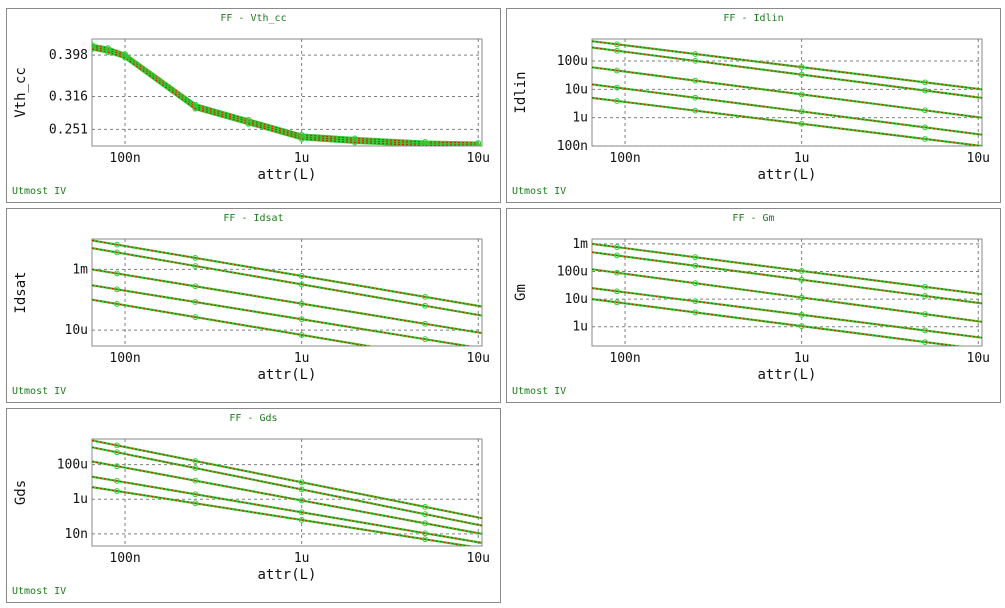  I want to click on y-tick-label: 1m, so click(80, 269).